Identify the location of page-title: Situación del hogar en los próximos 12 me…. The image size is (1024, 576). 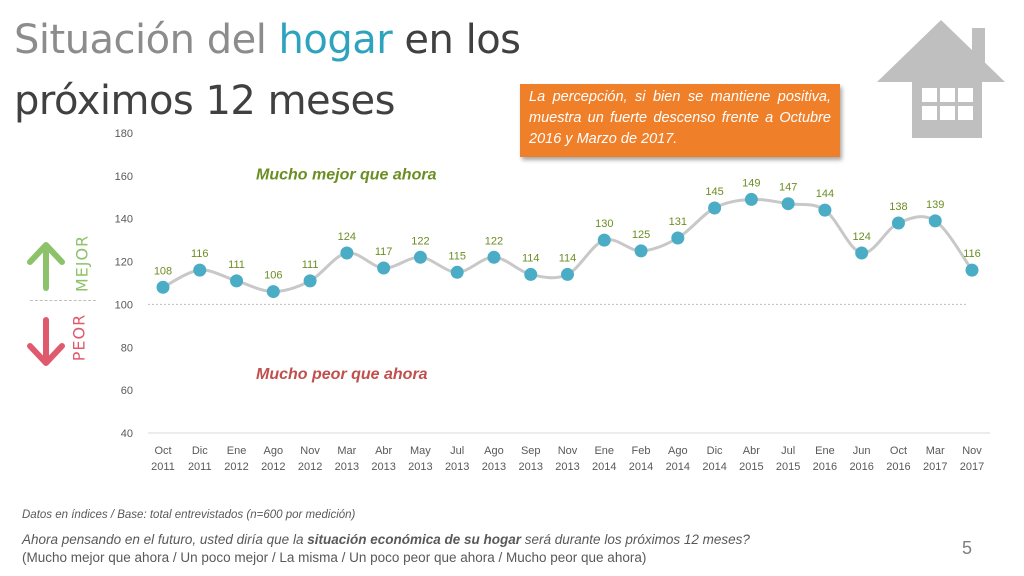
(267, 71).